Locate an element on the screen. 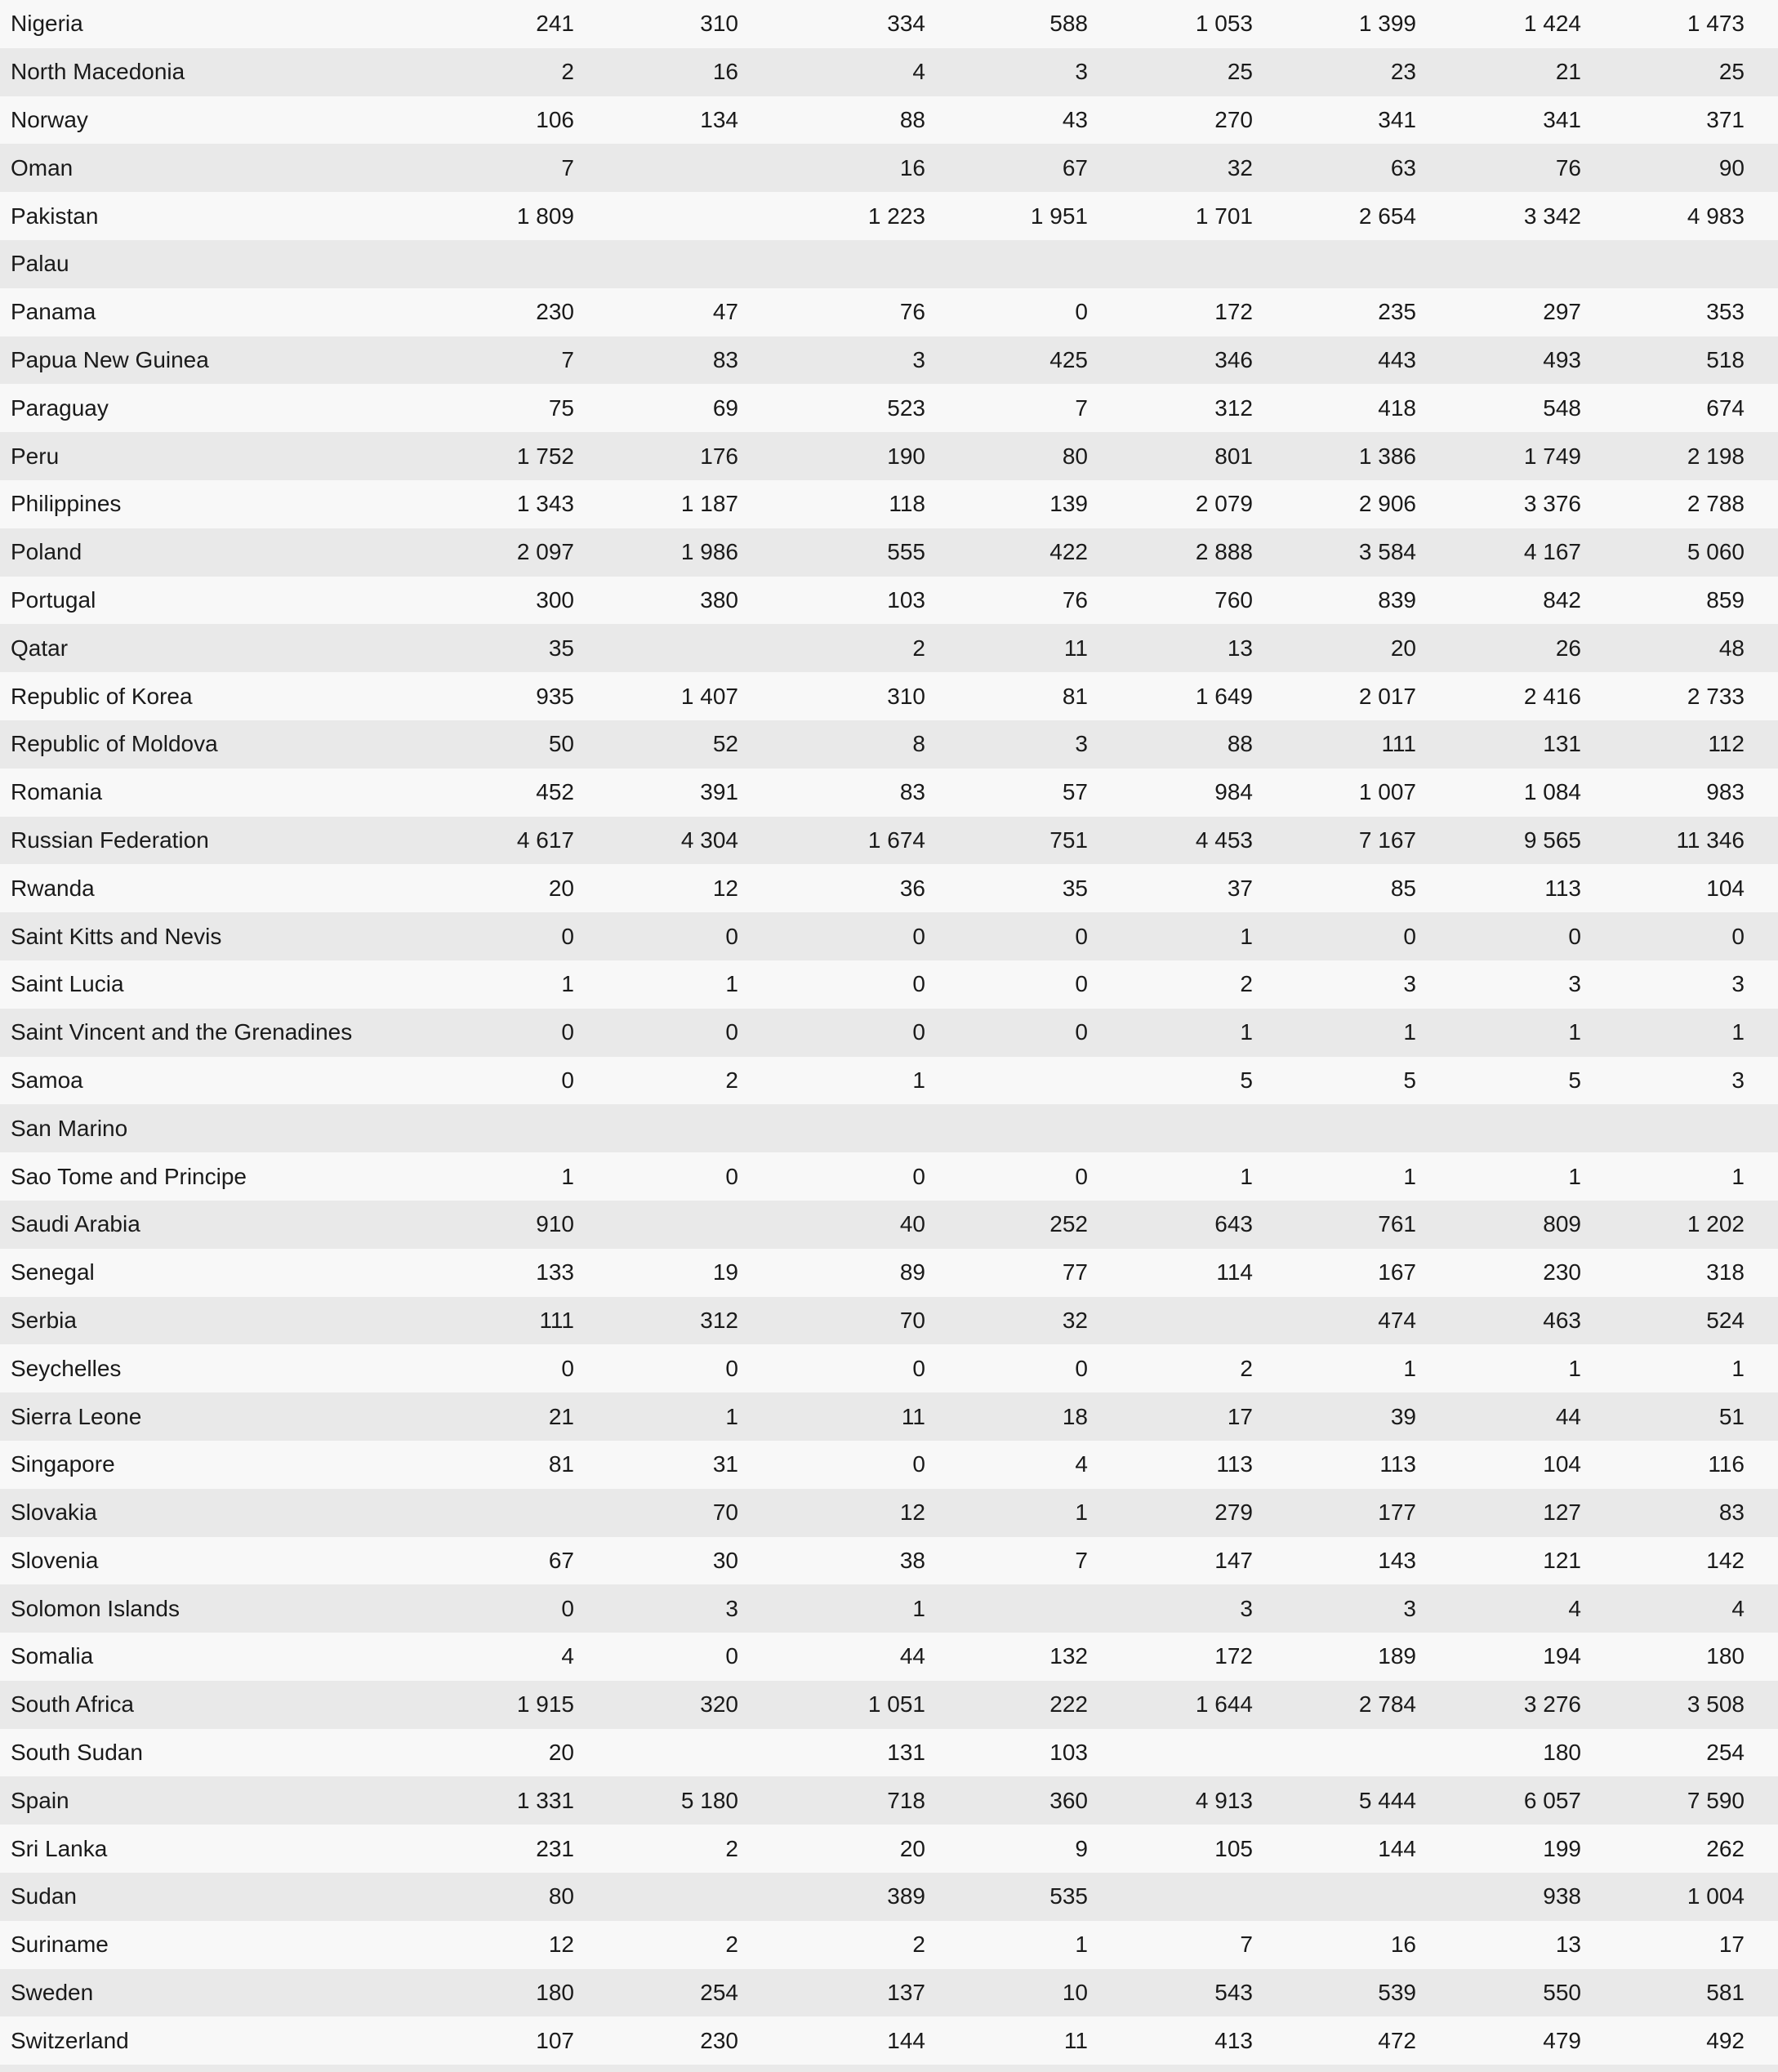  value-cell-5: 113 is located at coordinates (1235, 1464).